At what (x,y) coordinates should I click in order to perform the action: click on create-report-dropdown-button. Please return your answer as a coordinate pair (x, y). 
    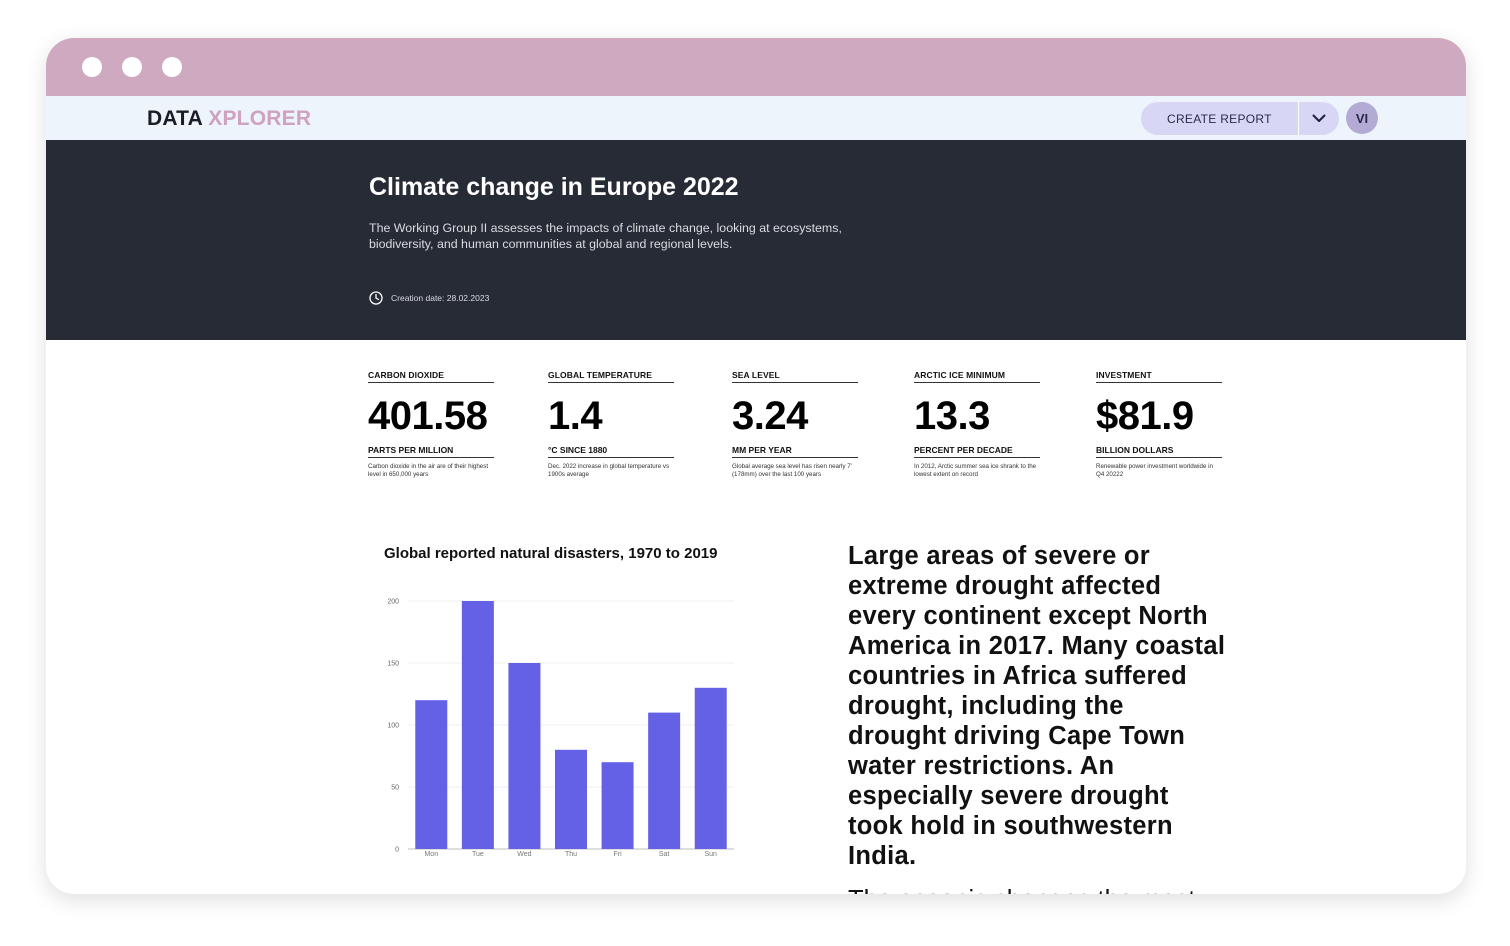
    Looking at the image, I should click on (1319, 118).